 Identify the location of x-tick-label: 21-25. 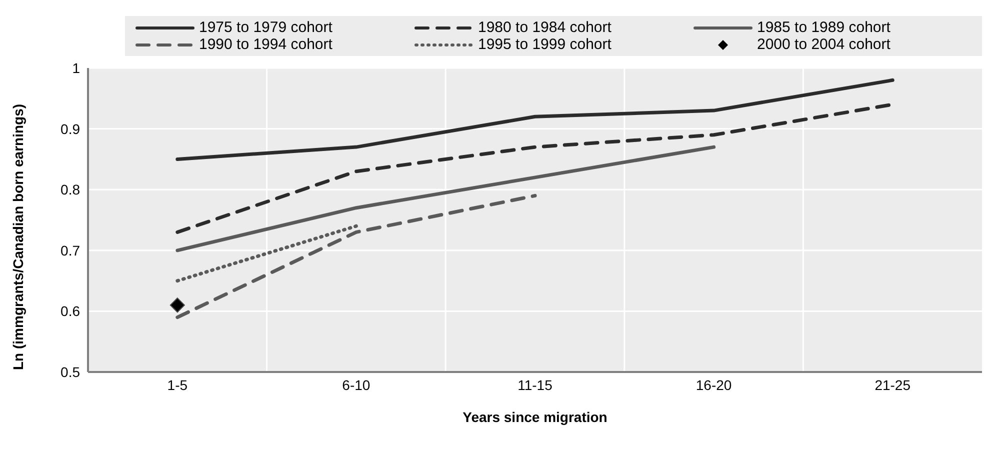
(892, 384).